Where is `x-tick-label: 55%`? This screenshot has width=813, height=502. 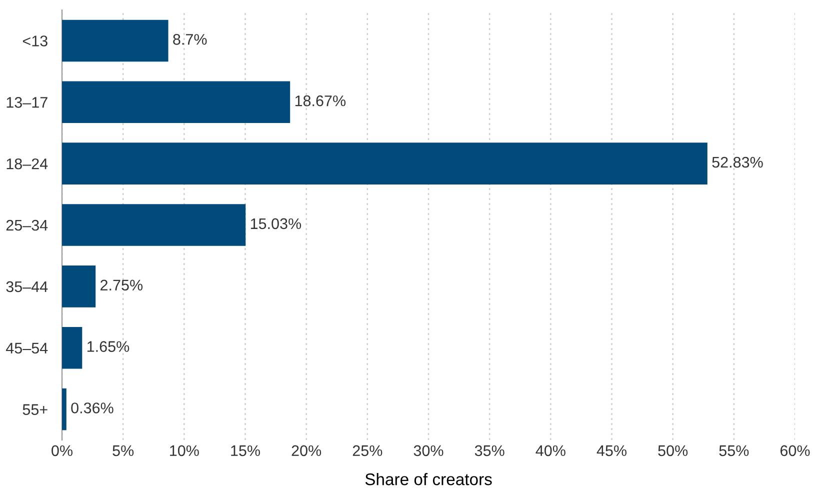 x-tick-label: 55% is located at coordinates (734, 450).